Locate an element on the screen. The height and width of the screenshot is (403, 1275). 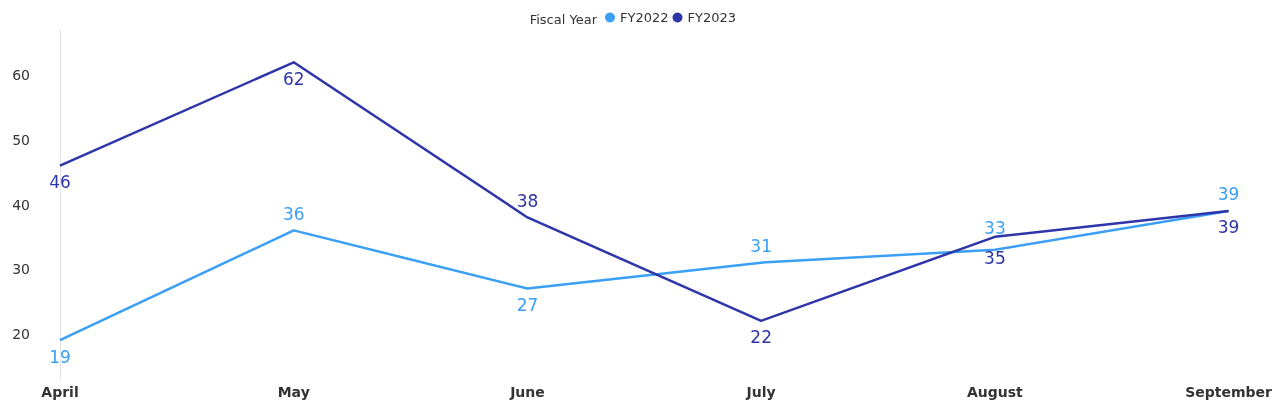
legend-label: FY2023 is located at coordinates (712, 17).